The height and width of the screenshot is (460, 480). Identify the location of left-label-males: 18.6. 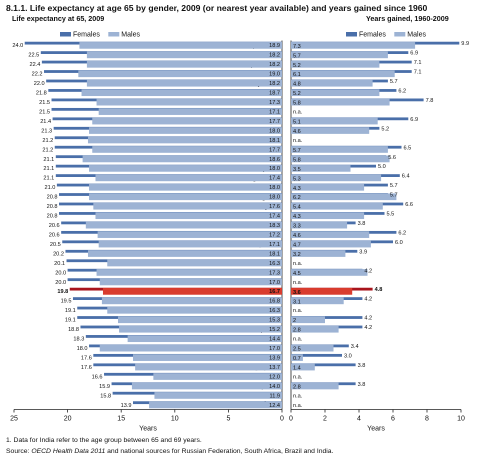
(274, 160).